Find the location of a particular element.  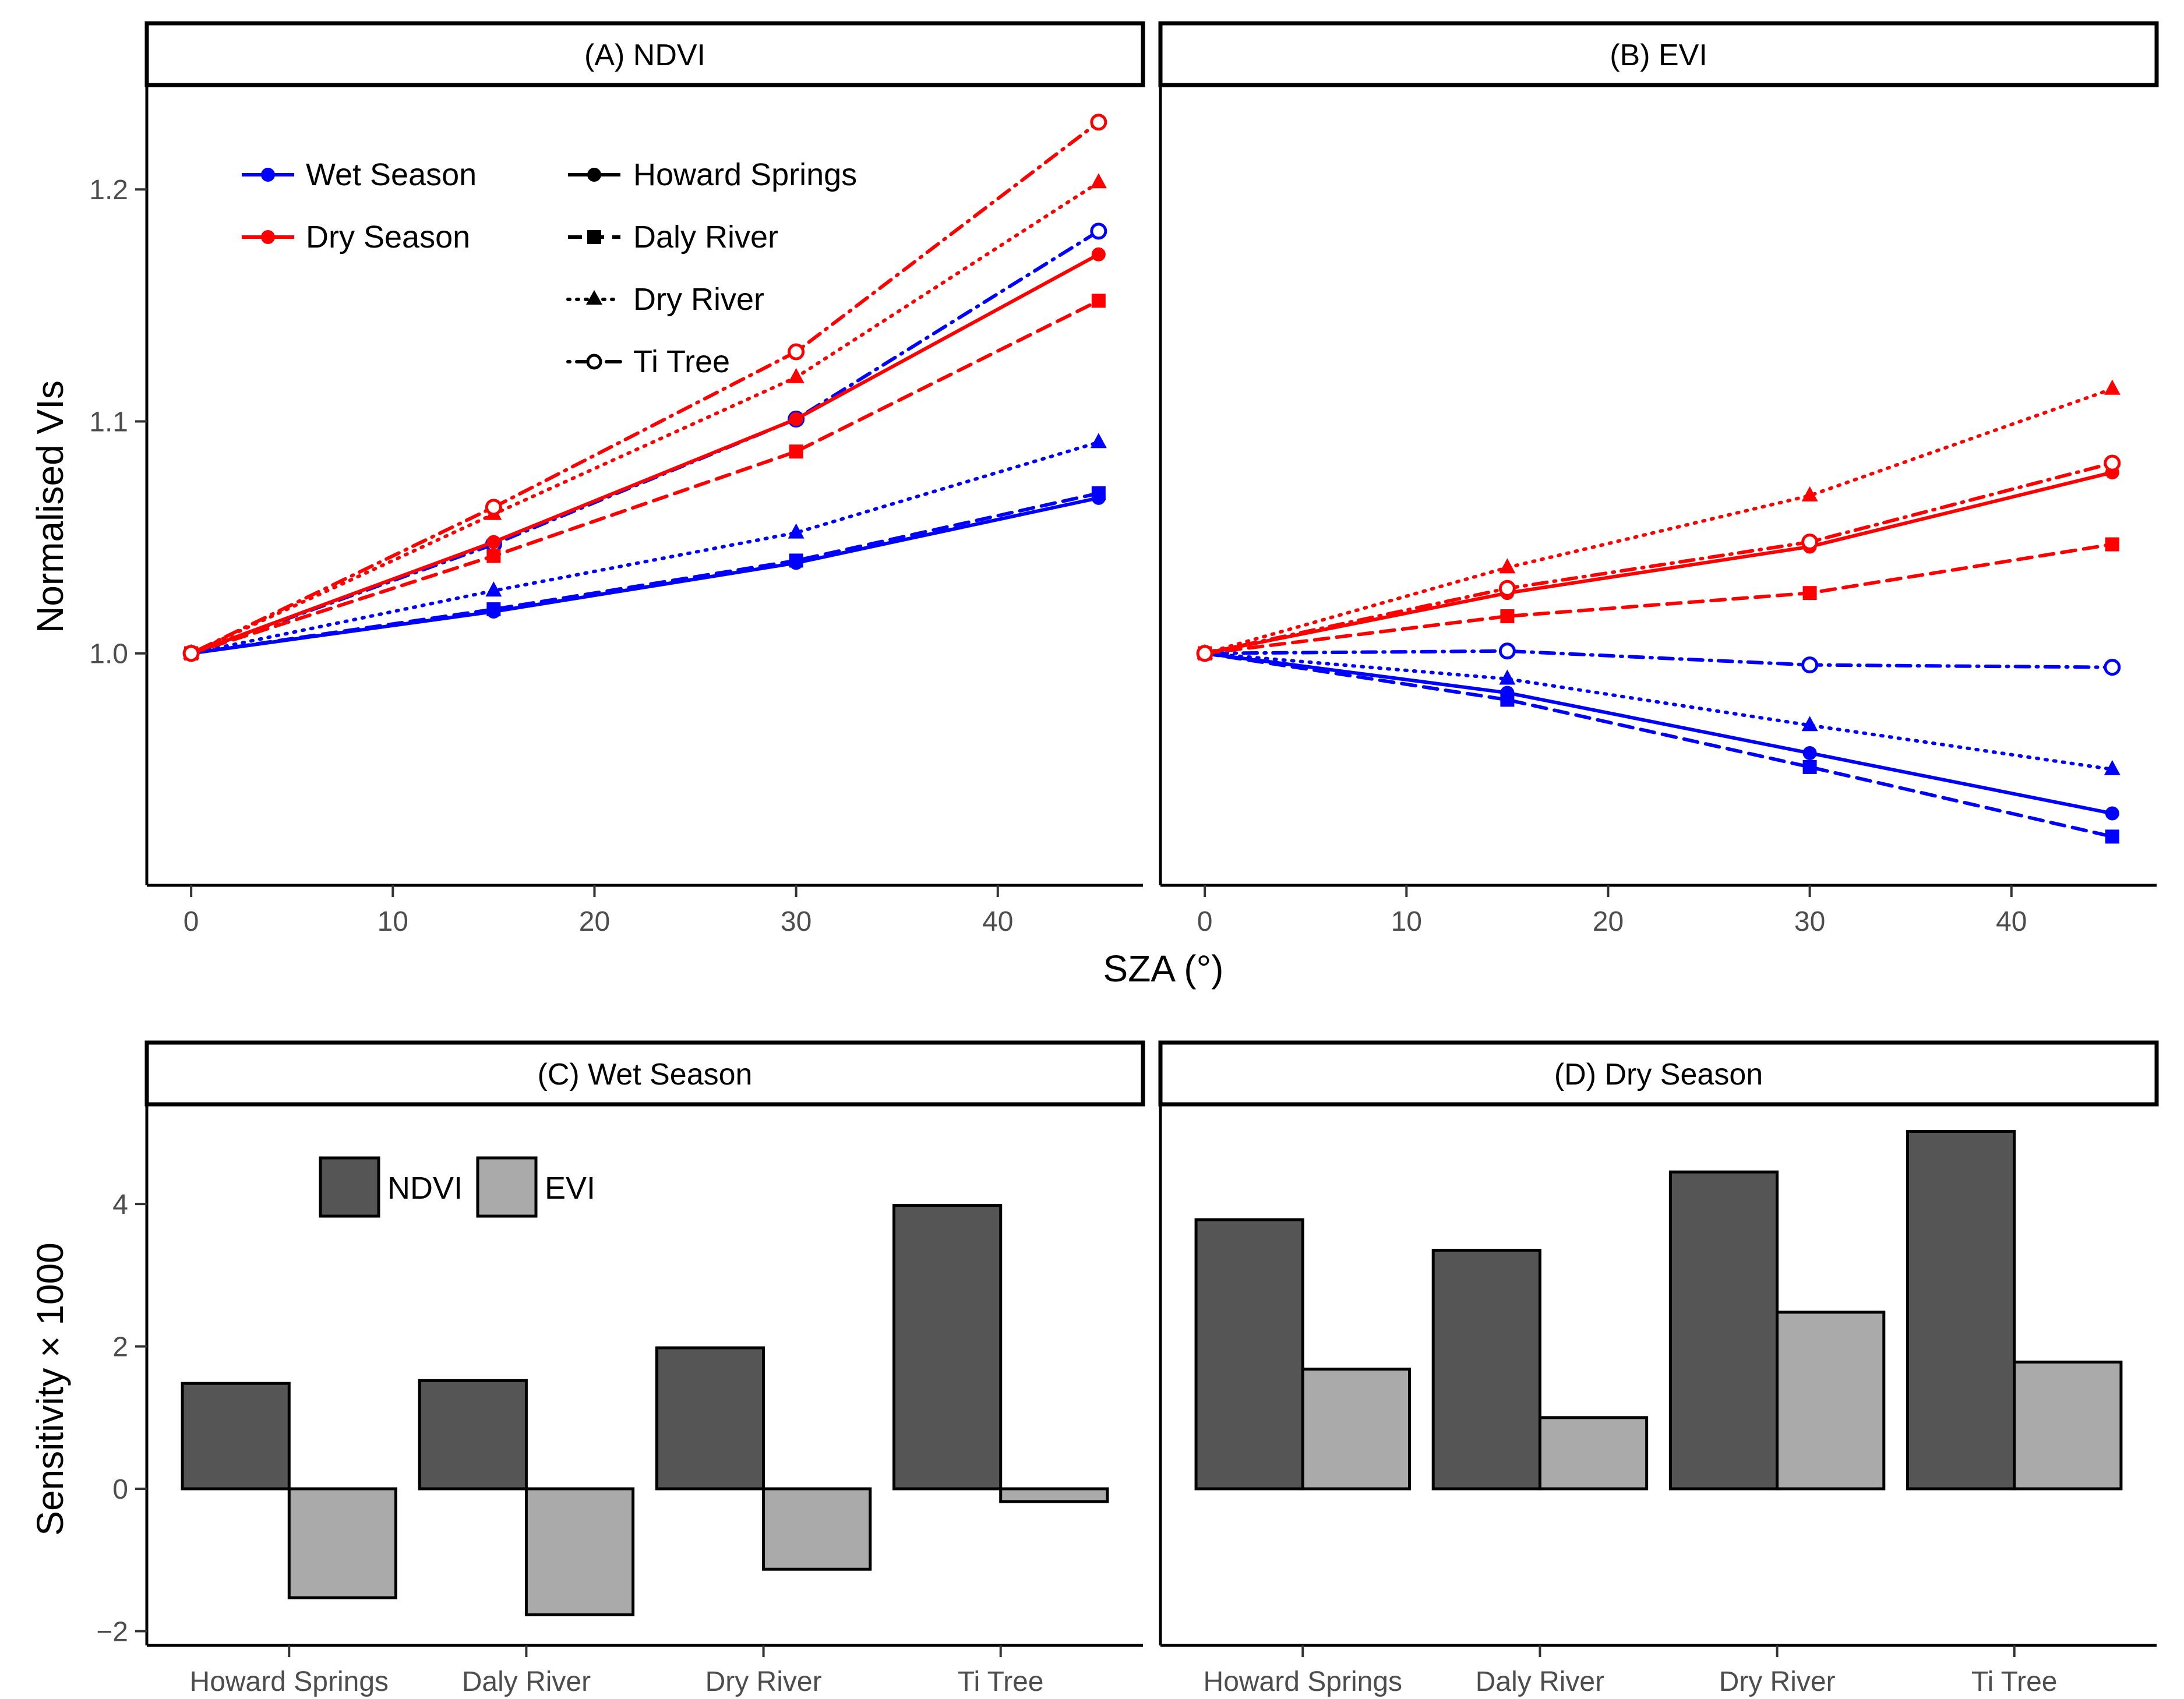

panel-b-x-tick-label: 20 is located at coordinates (1608, 922).